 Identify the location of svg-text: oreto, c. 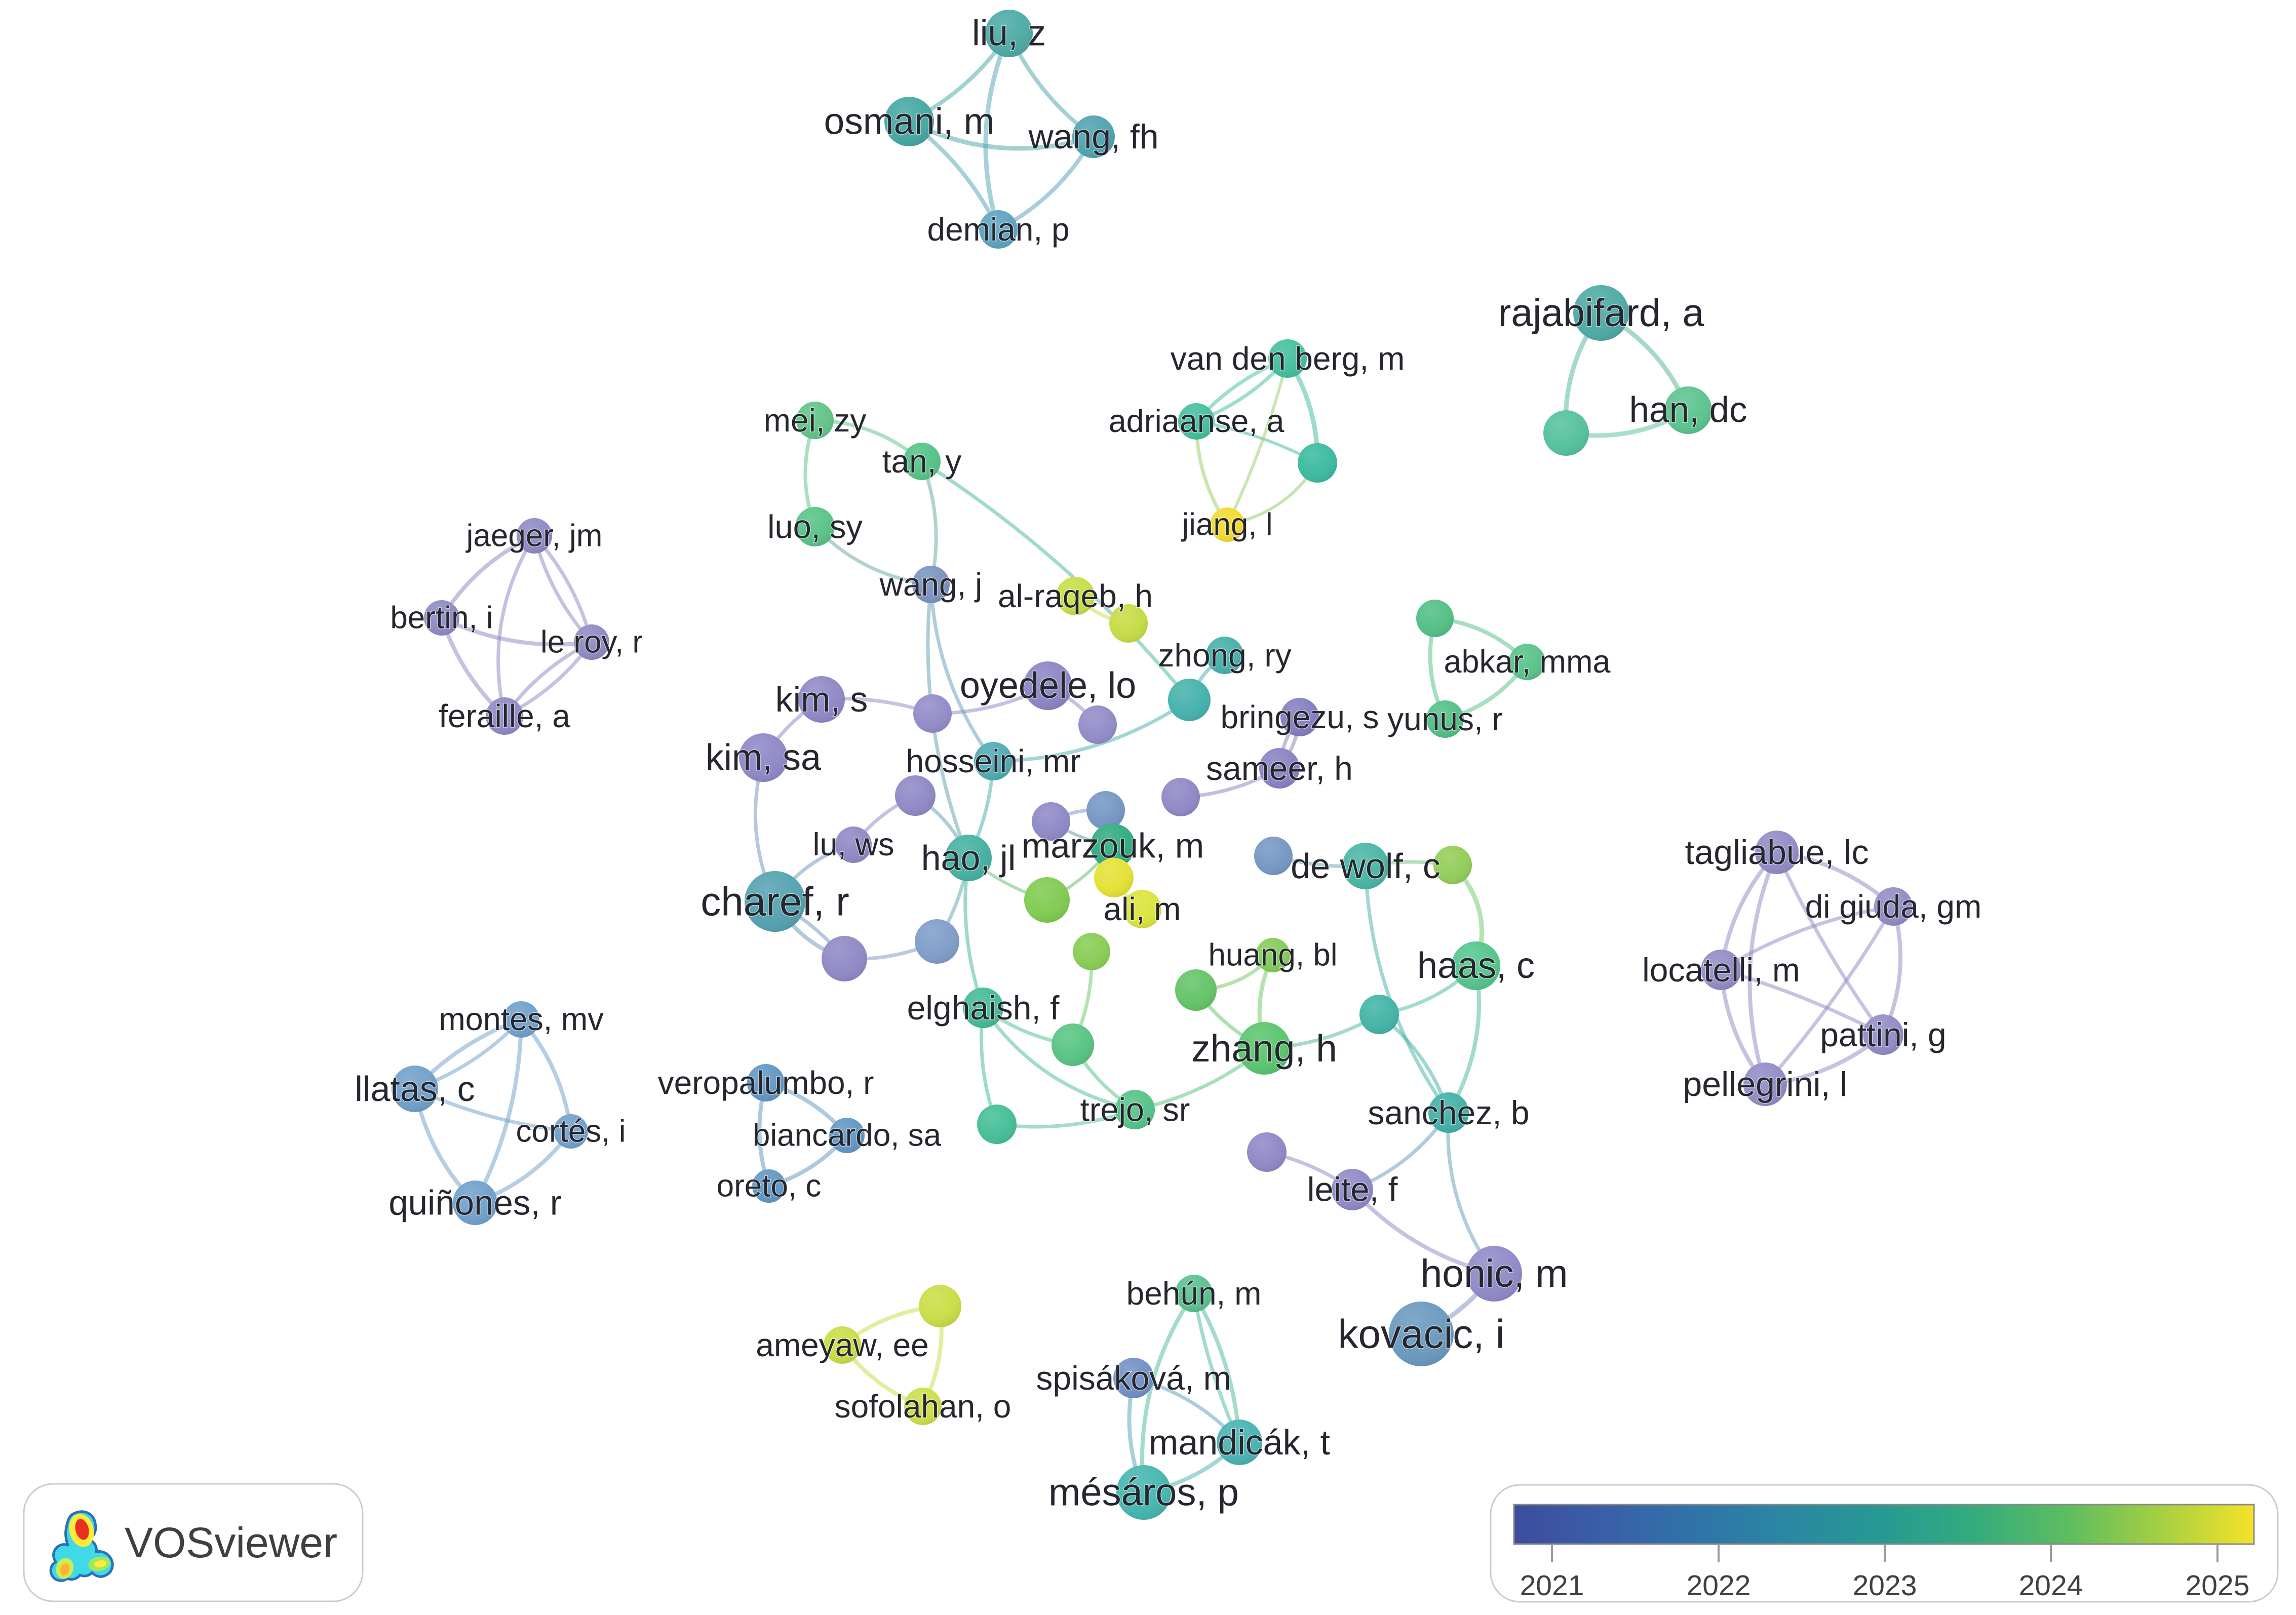
(769, 1186).